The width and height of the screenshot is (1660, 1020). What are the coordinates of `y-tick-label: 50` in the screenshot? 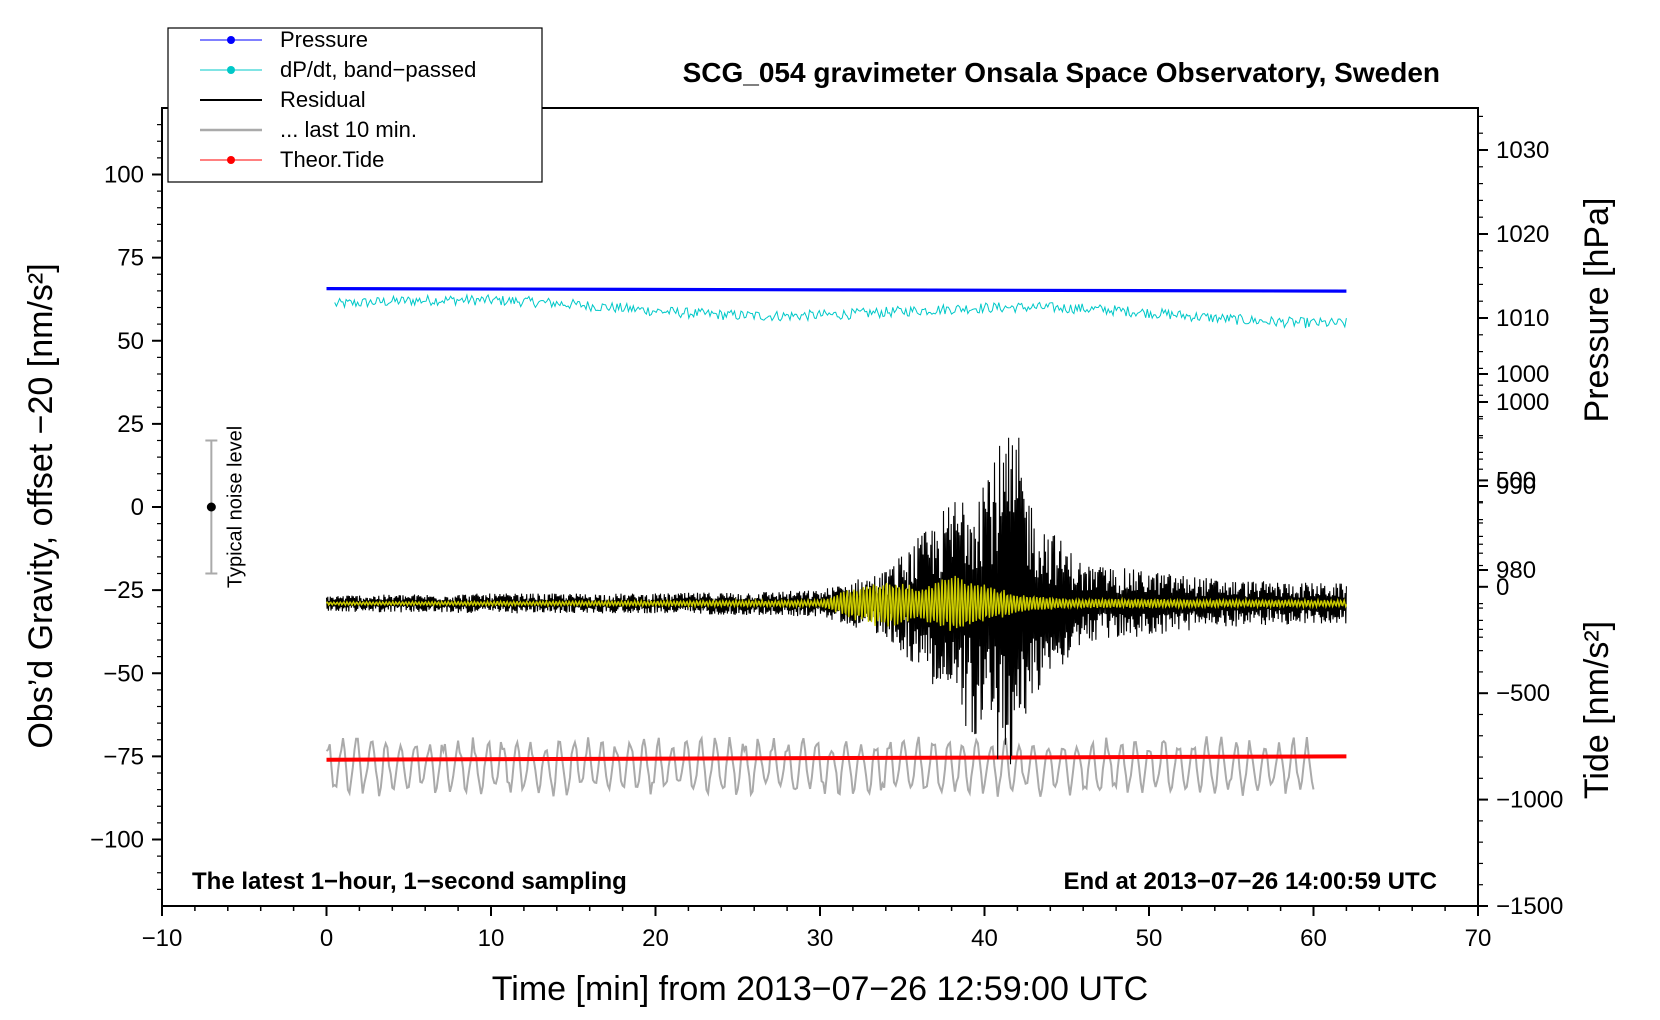 It's located at (130, 341).